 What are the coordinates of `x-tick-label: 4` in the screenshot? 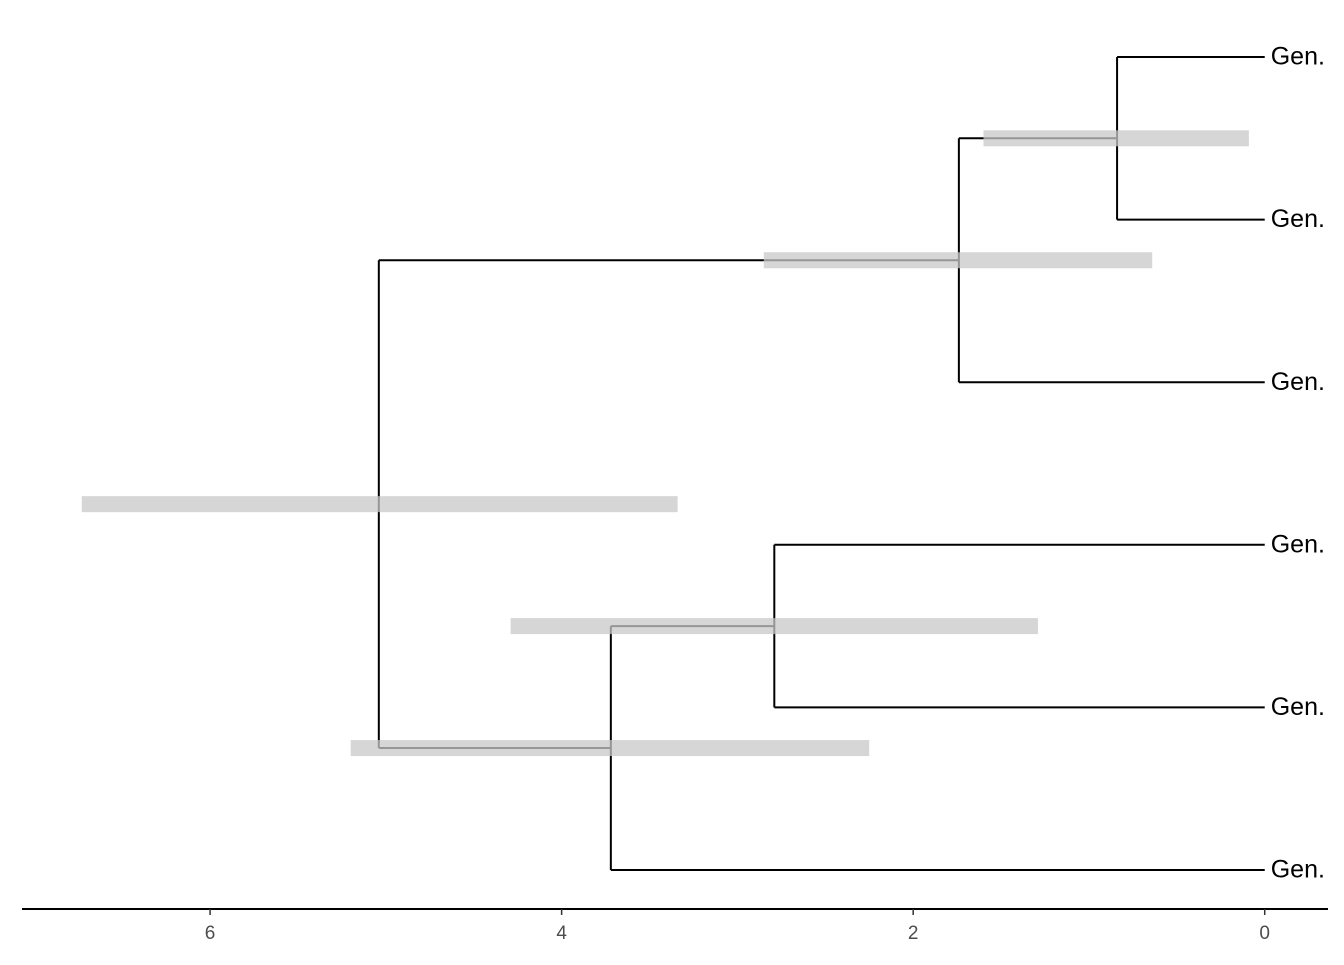 It's located at (561, 933).